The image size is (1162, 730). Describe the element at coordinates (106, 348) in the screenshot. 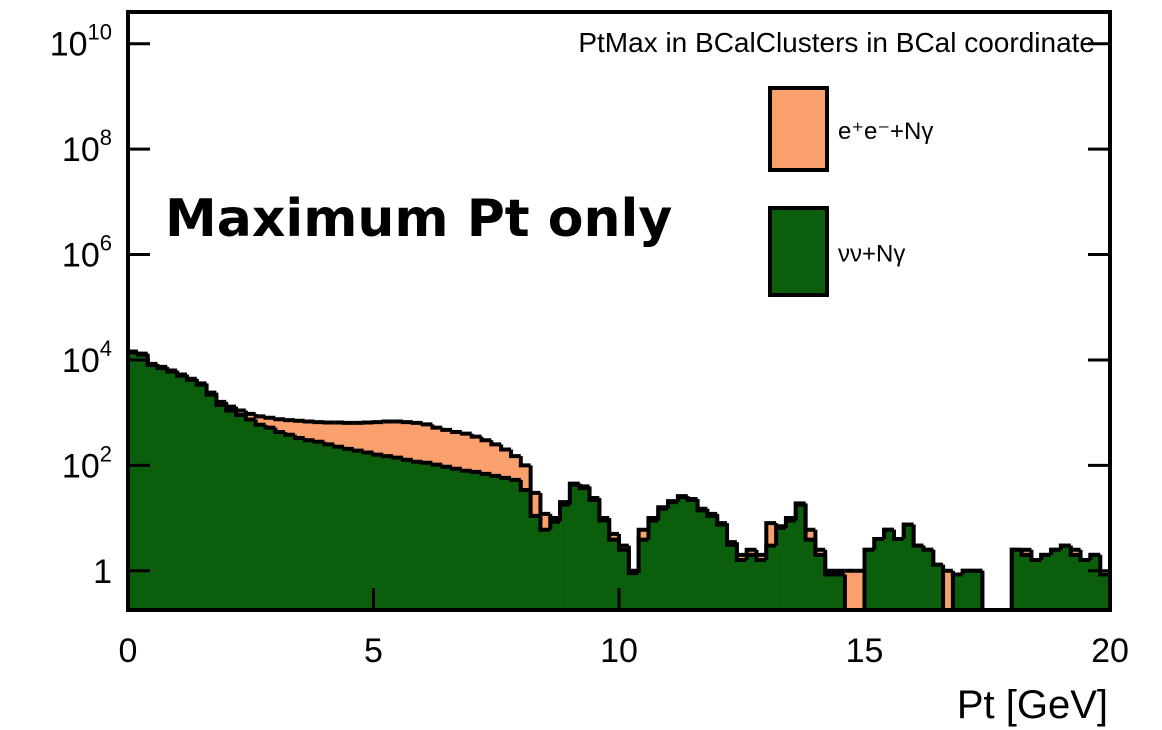

I see `y-tick-exponent: 4` at that location.